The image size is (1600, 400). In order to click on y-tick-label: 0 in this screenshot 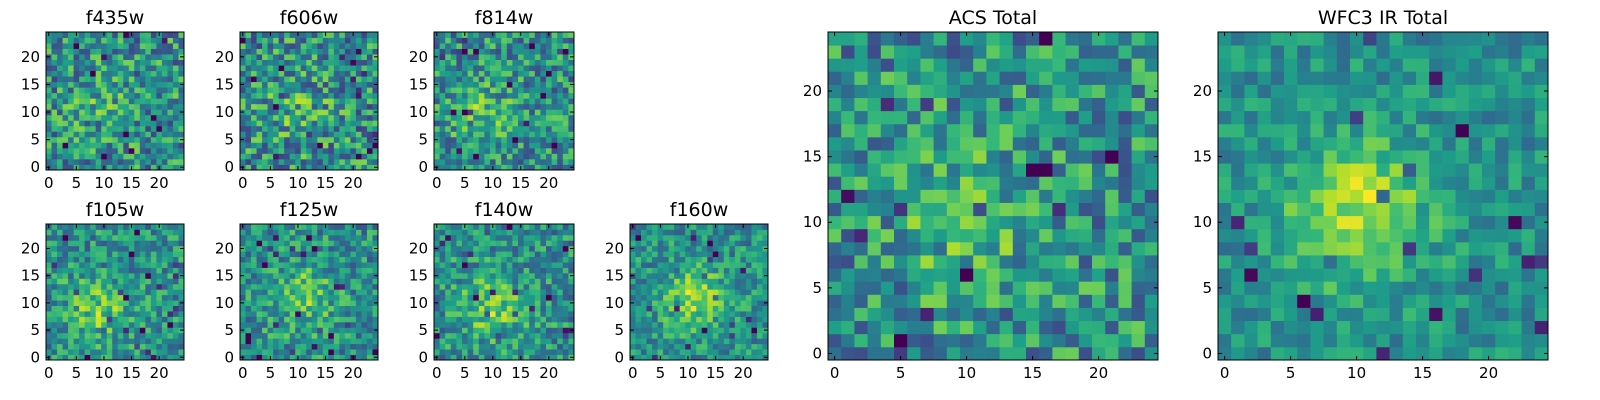, I will do `click(229, 357)`.